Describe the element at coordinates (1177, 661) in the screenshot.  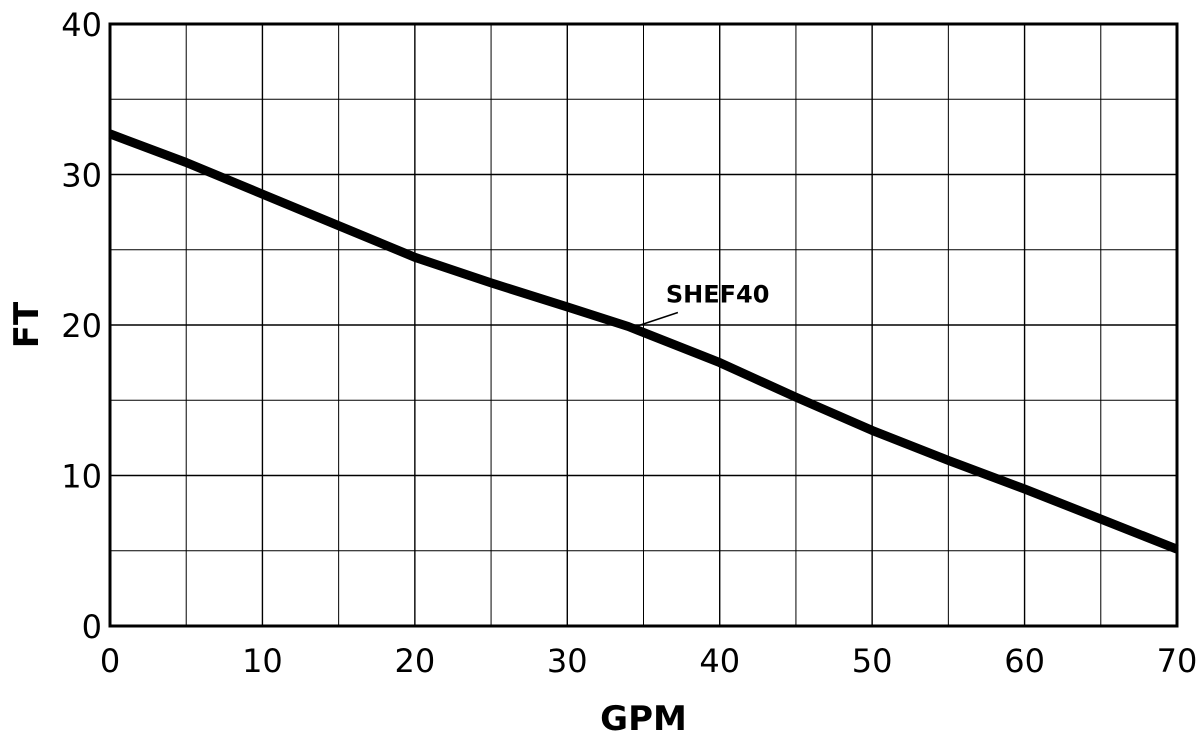
I see `x-tick-label: 70` at that location.